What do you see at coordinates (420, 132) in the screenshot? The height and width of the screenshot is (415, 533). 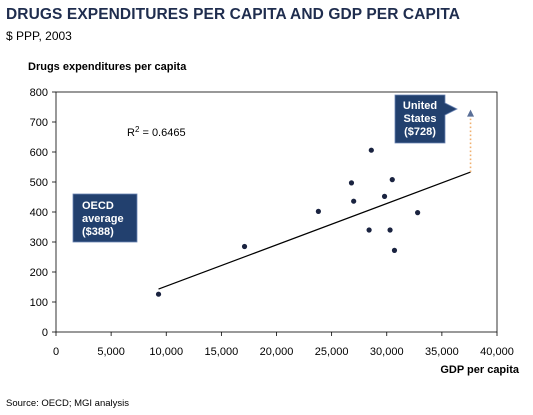 I see `us-callout-text: ($728)` at bounding box center [420, 132].